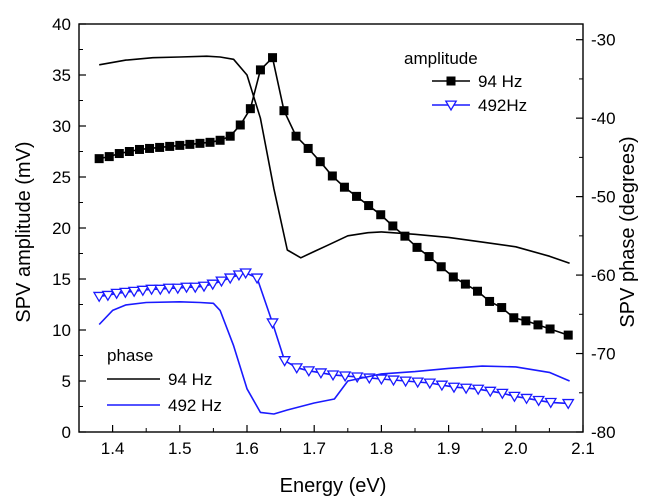 The height and width of the screenshot is (497, 653). Describe the element at coordinates (113, 448) in the screenshot. I see `x-tick-label: 1.4` at that location.